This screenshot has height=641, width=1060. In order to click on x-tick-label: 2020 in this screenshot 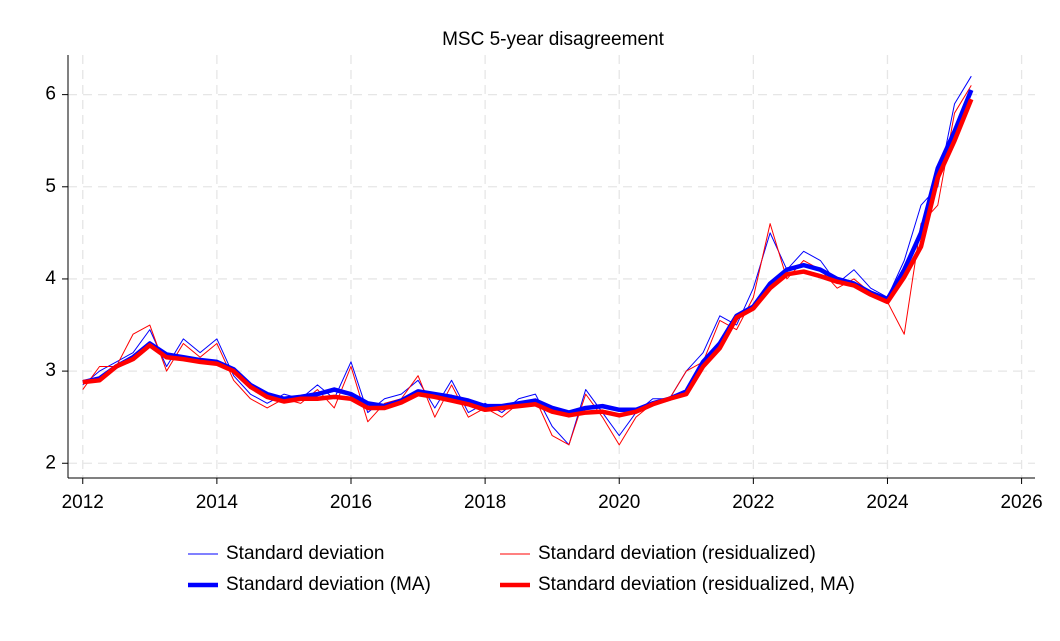, I will do `click(619, 502)`.